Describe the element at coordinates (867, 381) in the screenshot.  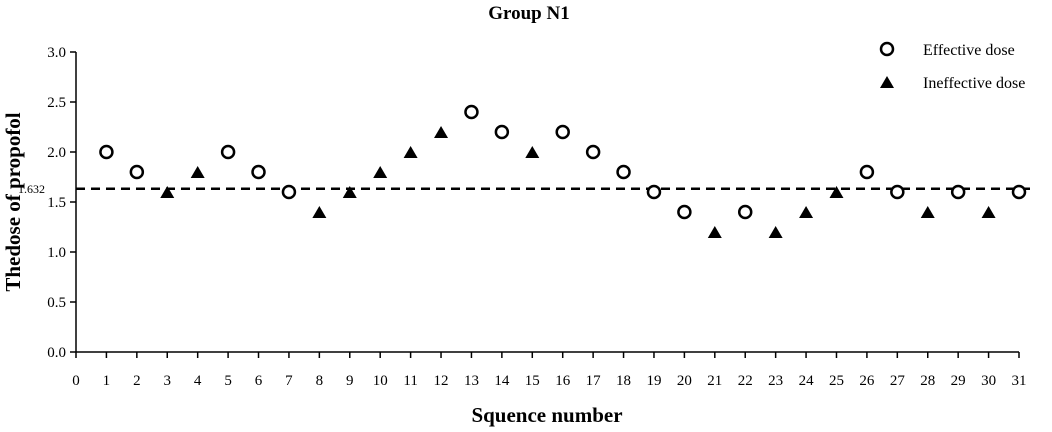
I see `x-tick-label: 26` at that location.